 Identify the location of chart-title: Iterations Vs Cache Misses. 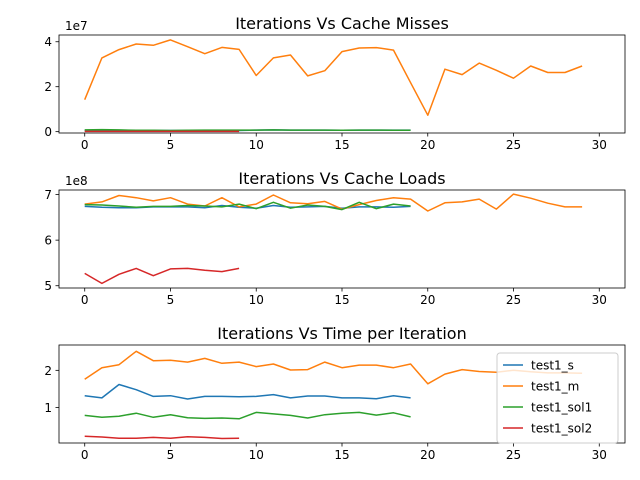
(342, 23).